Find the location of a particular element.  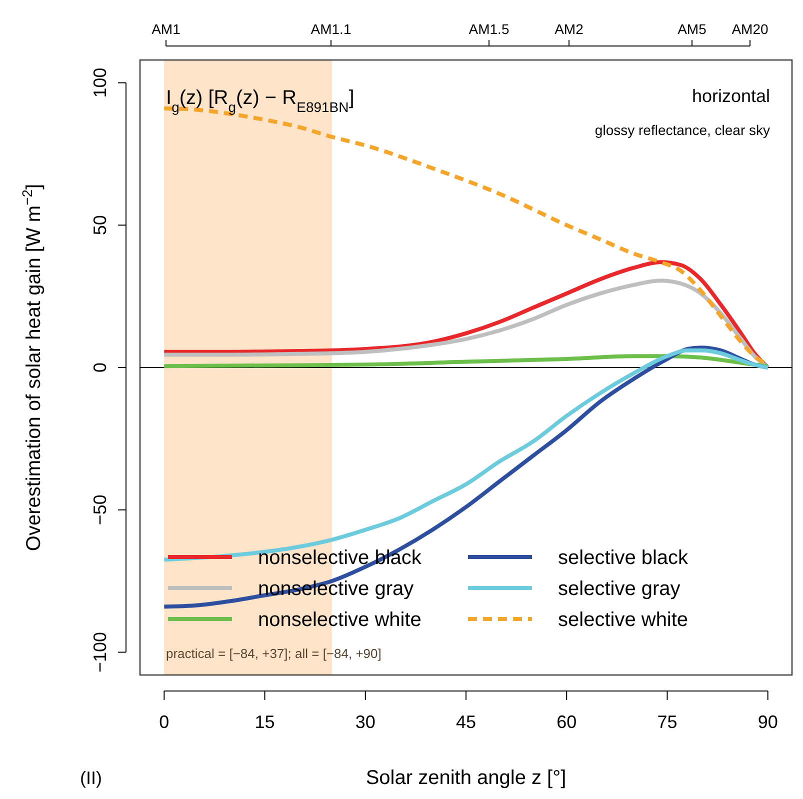

x-tick-label: 30 is located at coordinates (365, 722).